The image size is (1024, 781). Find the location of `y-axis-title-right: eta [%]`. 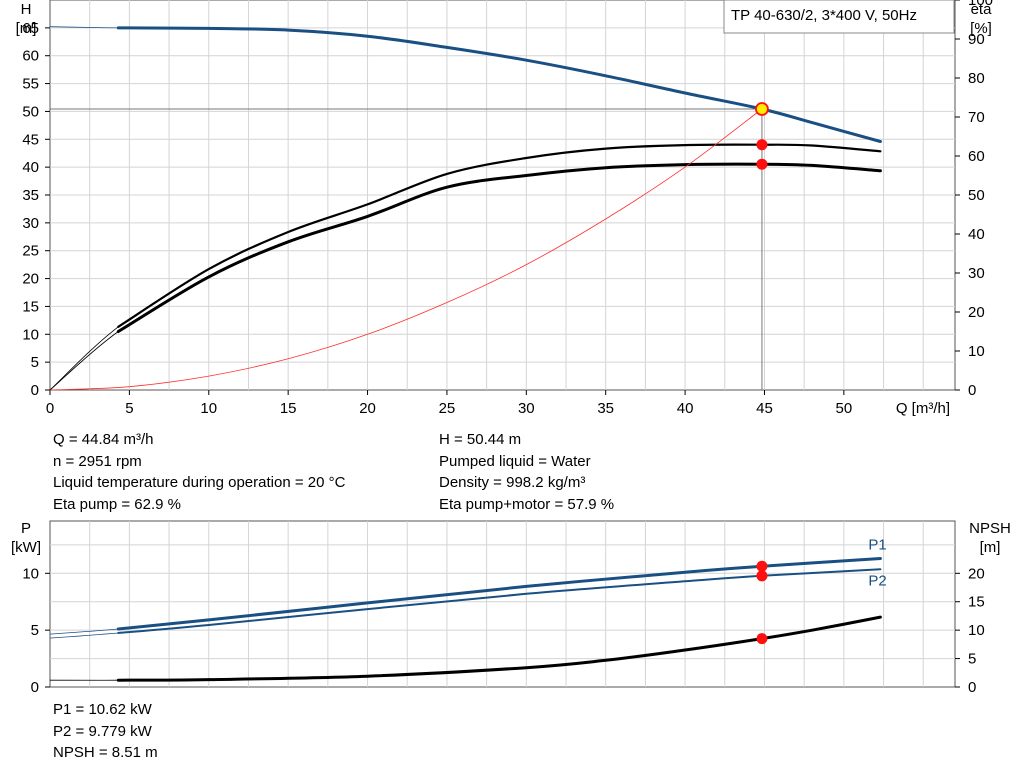

y-axis-title-right: eta [%] is located at coordinates (981, 19).